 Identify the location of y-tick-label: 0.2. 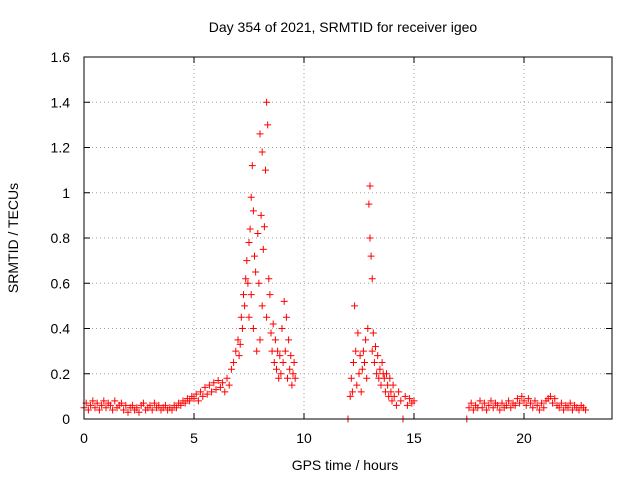
(61, 374).